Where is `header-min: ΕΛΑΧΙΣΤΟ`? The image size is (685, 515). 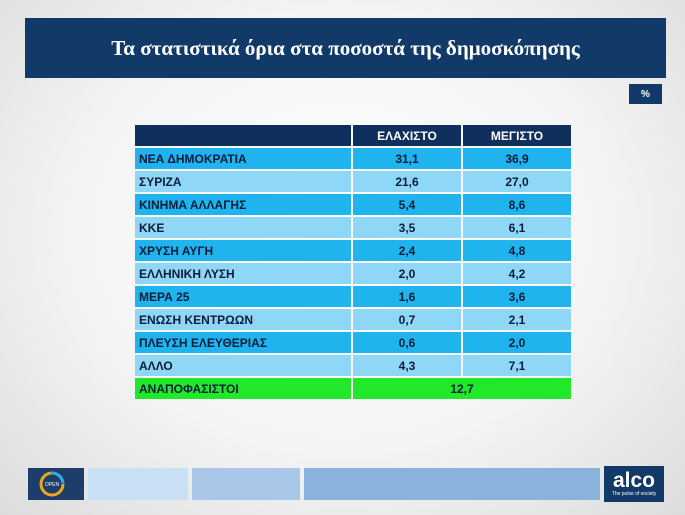
header-min: ΕΛΑΧΙΣΤΟ is located at coordinates (407, 135).